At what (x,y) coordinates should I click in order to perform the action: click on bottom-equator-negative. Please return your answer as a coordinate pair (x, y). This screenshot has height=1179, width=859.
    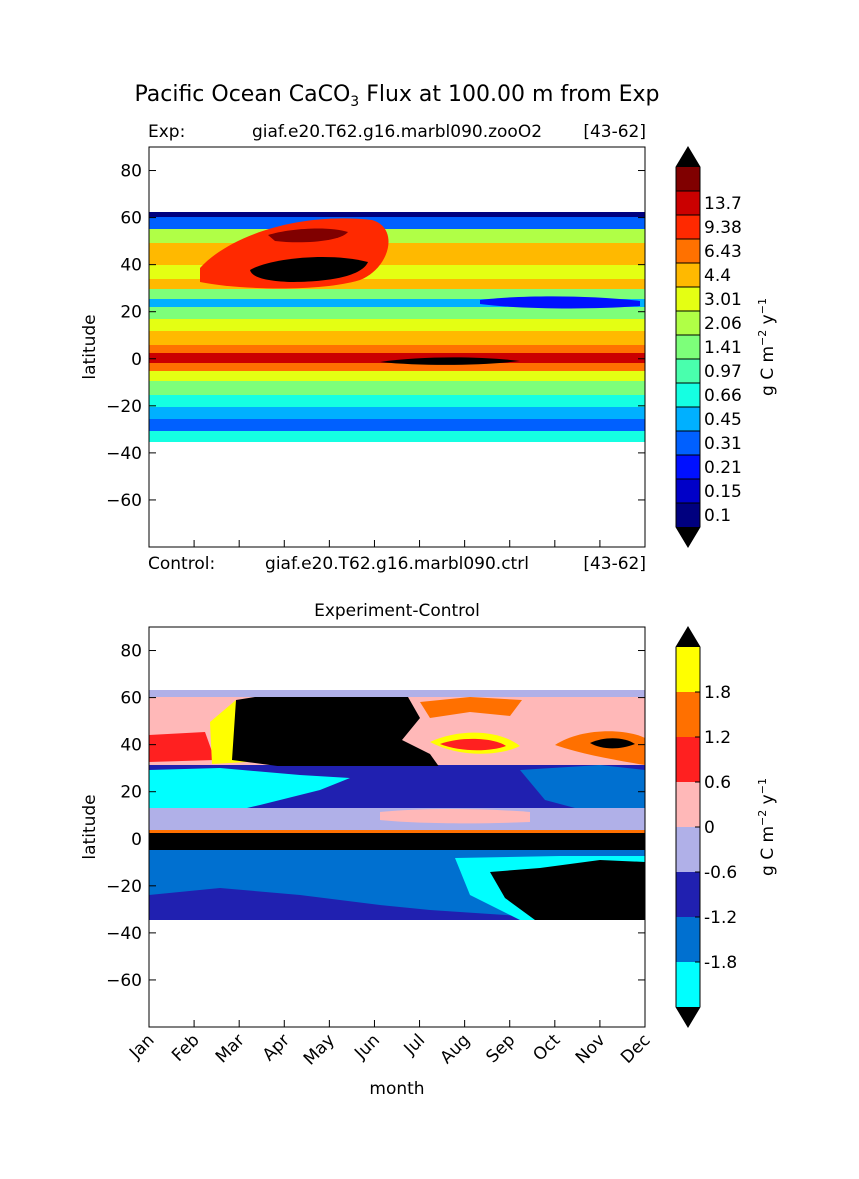
    Looking at the image, I should click on (397, 841).